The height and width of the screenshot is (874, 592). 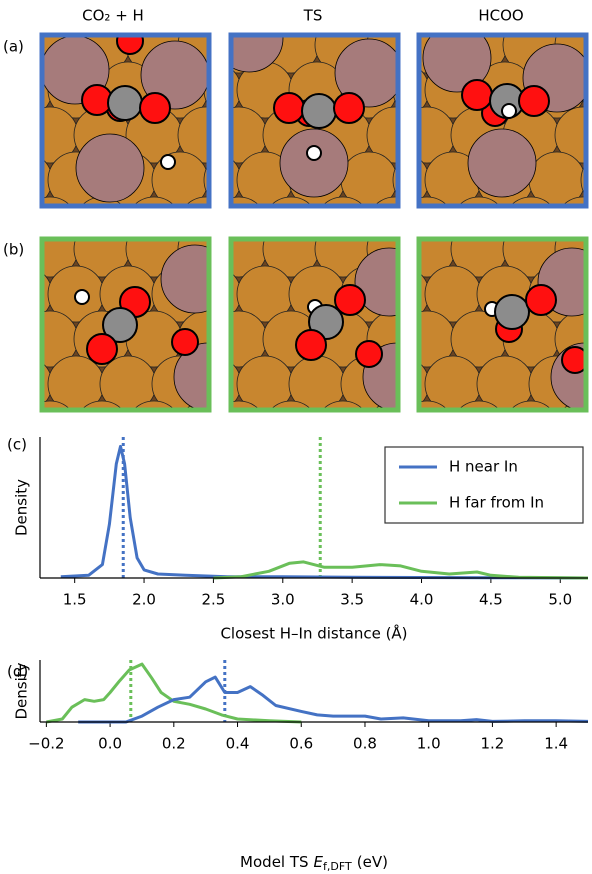 What do you see at coordinates (144, 600) in the screenshot?
I see `x-tick-label: 2.0` at bounding box center [144, 600].